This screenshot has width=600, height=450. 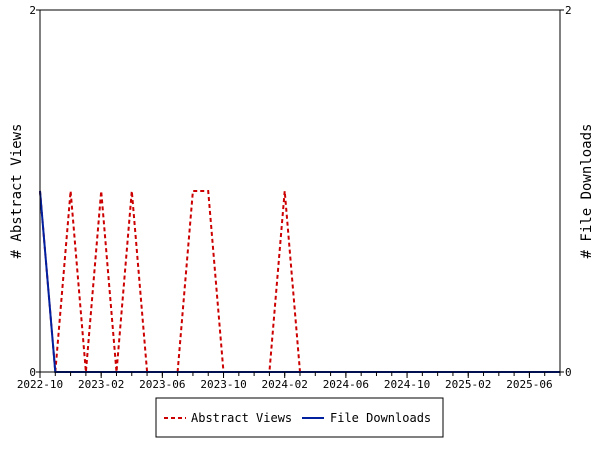 What do you see at coordinates (407, 384) in the screenshot?
I see `x-tick-label: 2024-10` at bounding box center [407, 384].